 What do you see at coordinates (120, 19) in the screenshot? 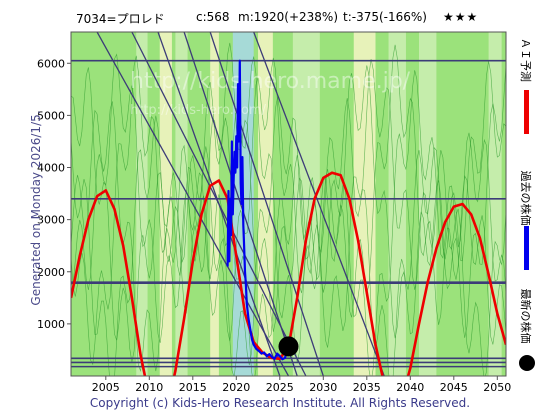
I see `ticker-label: 7034=プロレド` at bounding box center [120, 19].